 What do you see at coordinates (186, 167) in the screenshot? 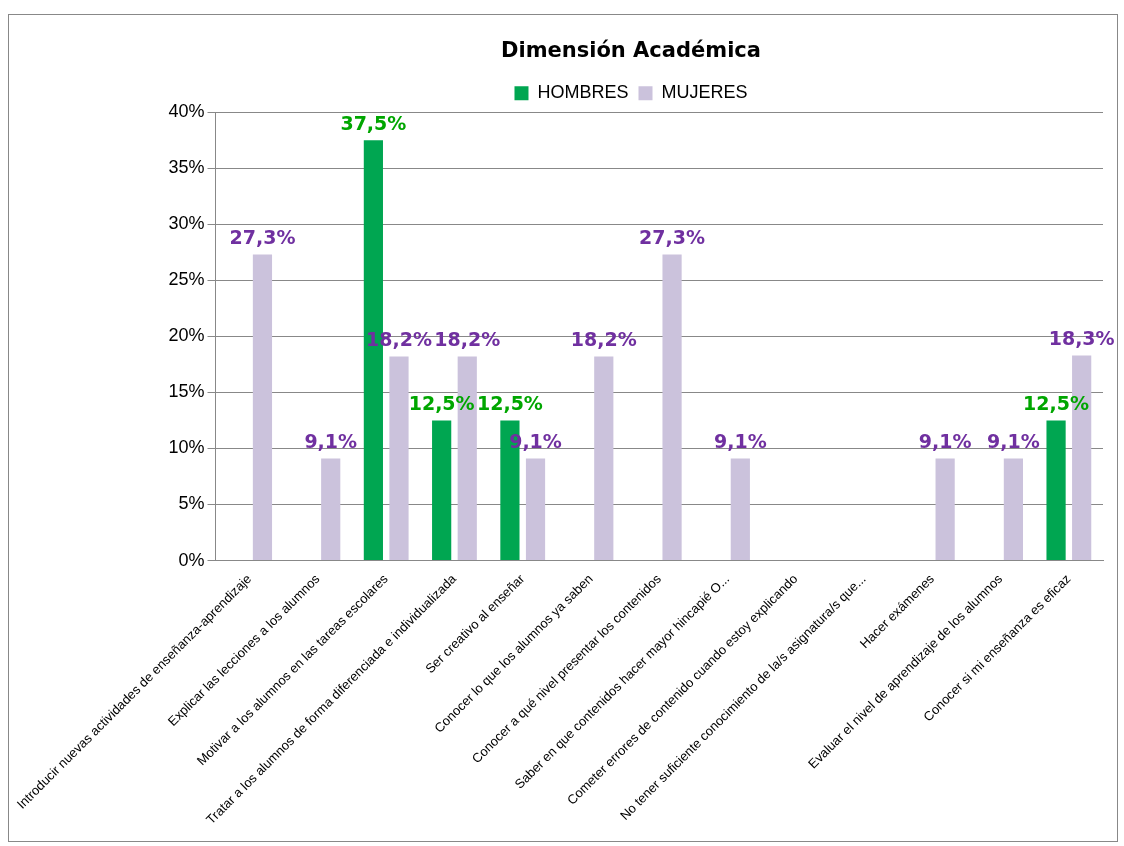
I see `y-tick-label: 35%` at bounding box center [186, 167].